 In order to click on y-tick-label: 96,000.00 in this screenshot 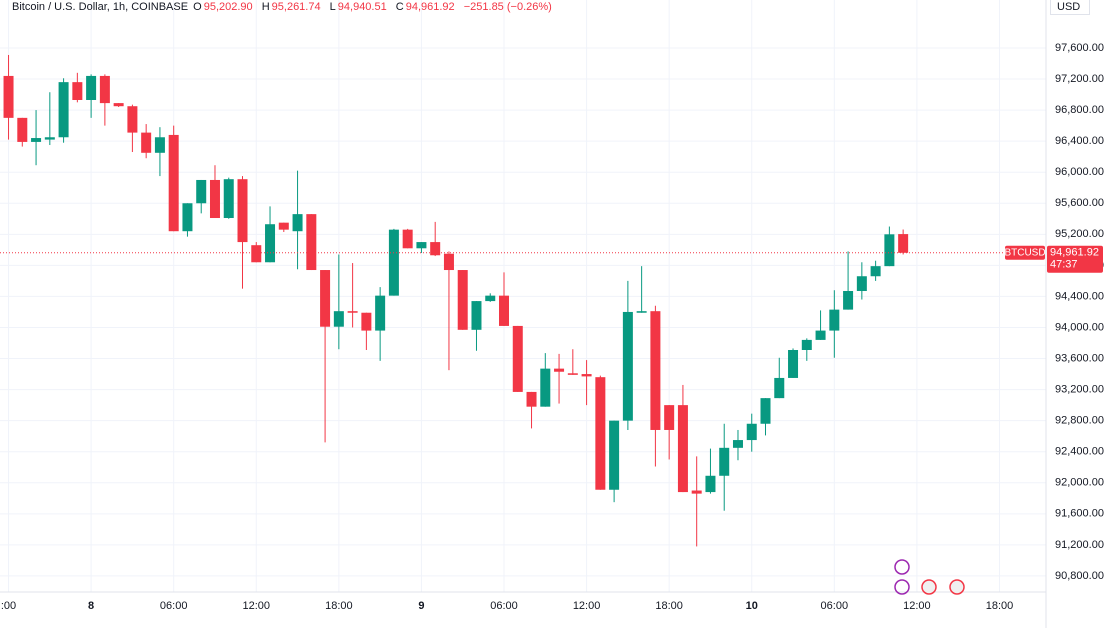, I will do `click(1079, 172)`.